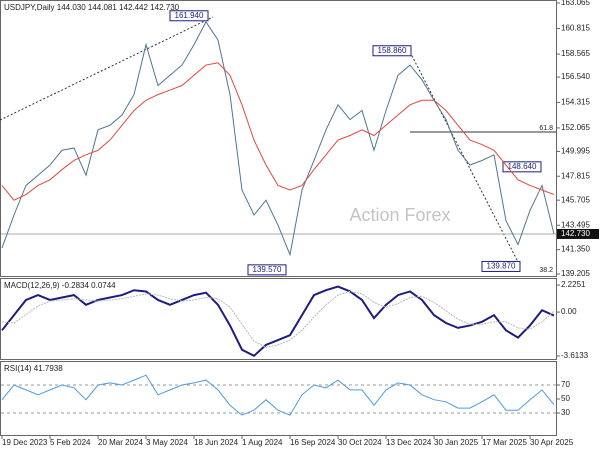 The height and width of the screenshot is (450, 600). Describe the element at coordinates (120, 442) in the screenshot. I see `x-tick-label: 20 Mar 2024` at that location.